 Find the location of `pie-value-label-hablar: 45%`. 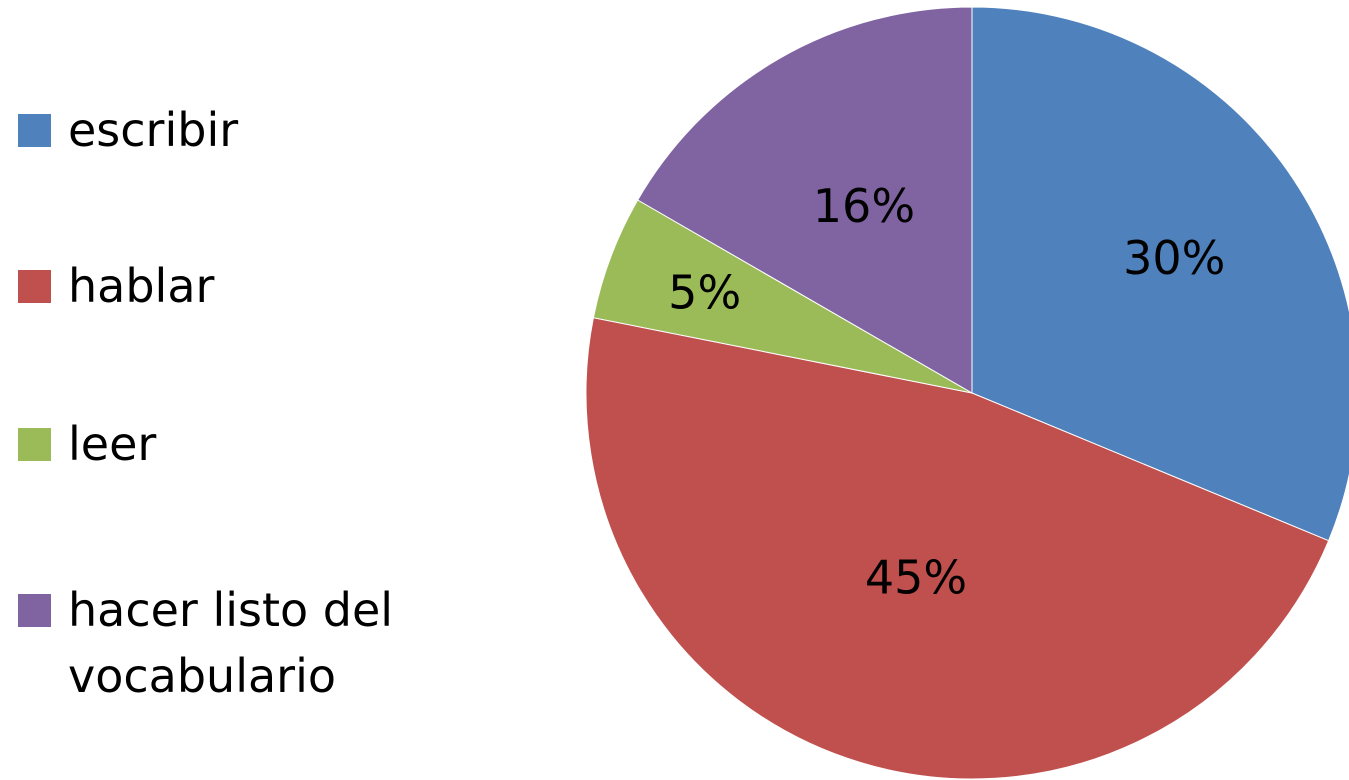

pie-value-label-hablar: 45% is located at coordinates (916, 578).